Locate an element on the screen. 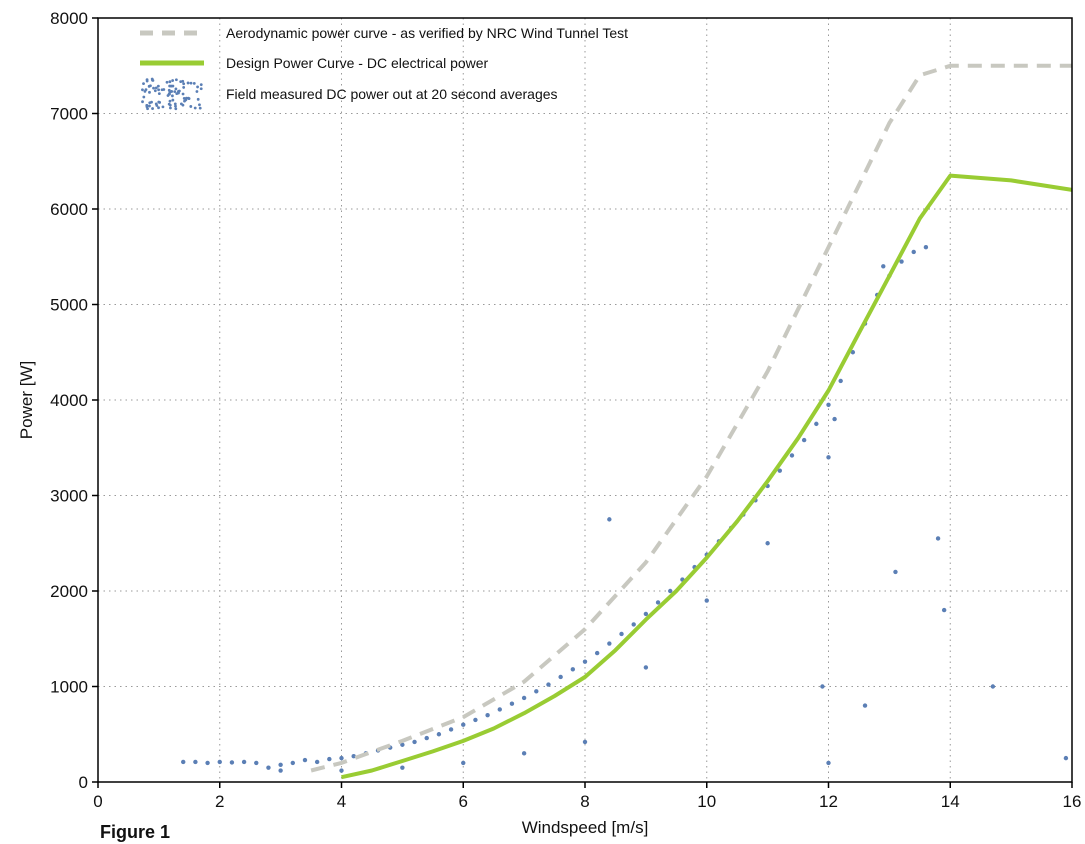 The width and height of the screenshot is (1085, 844). y-tick-label: 2000 is located at coordinates (69, 591).